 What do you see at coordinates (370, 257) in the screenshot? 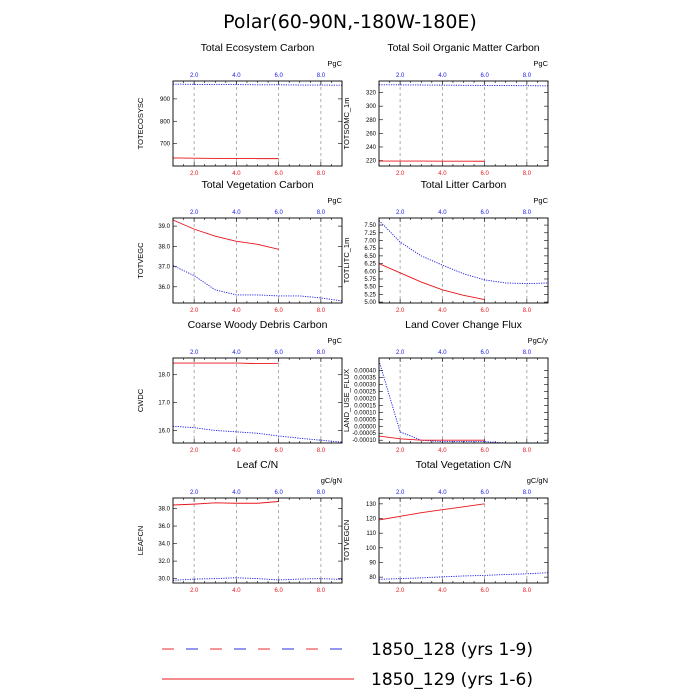
I see `y-tick-label: 6.50` at bounding box center [370, 257].